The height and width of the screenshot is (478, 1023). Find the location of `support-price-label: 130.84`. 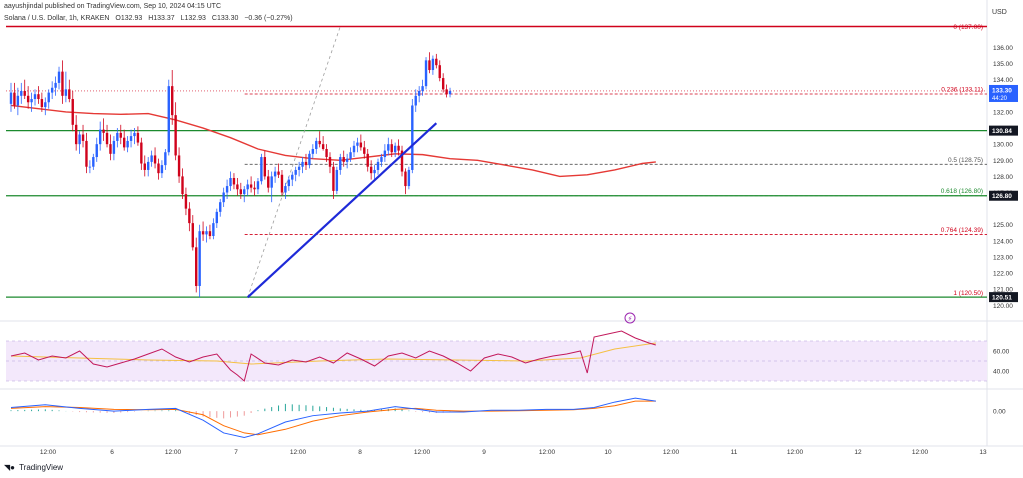

support-price-label: 130.84 is located at coordinates (1002, 131).